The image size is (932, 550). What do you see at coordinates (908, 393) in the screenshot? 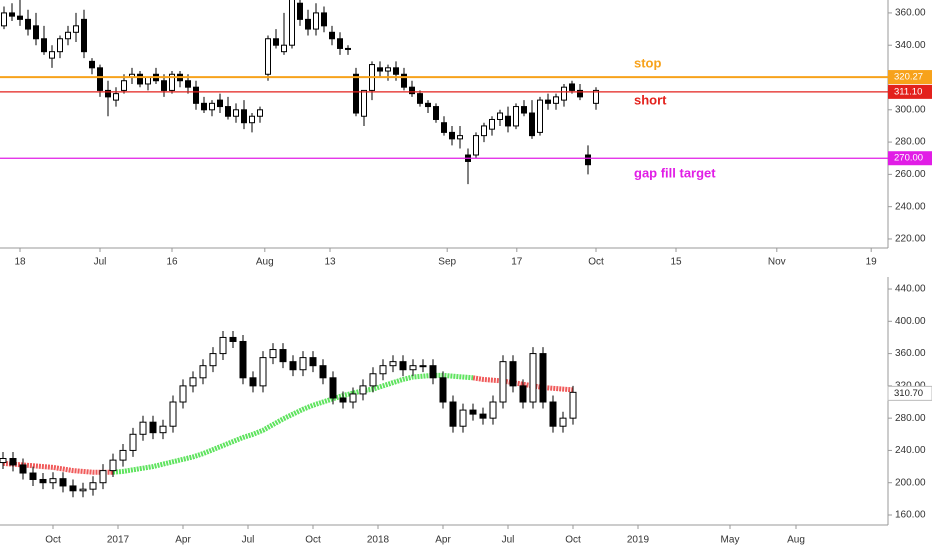
I see `last-price-label: 310.70` at bounding box center [908, 393].